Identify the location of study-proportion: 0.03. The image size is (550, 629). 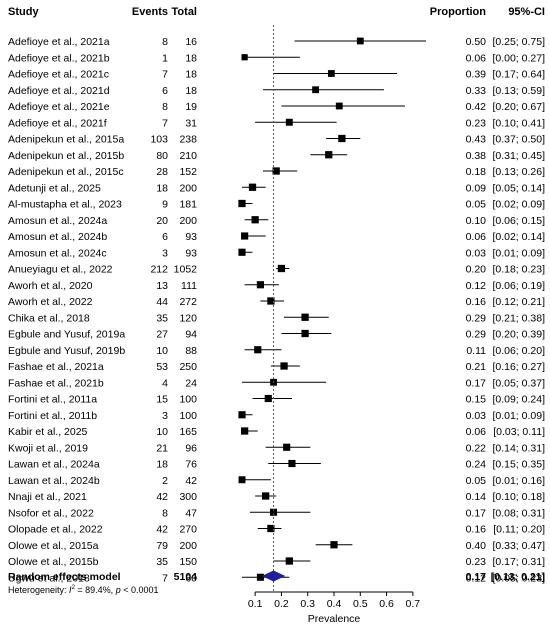
(476, 253).